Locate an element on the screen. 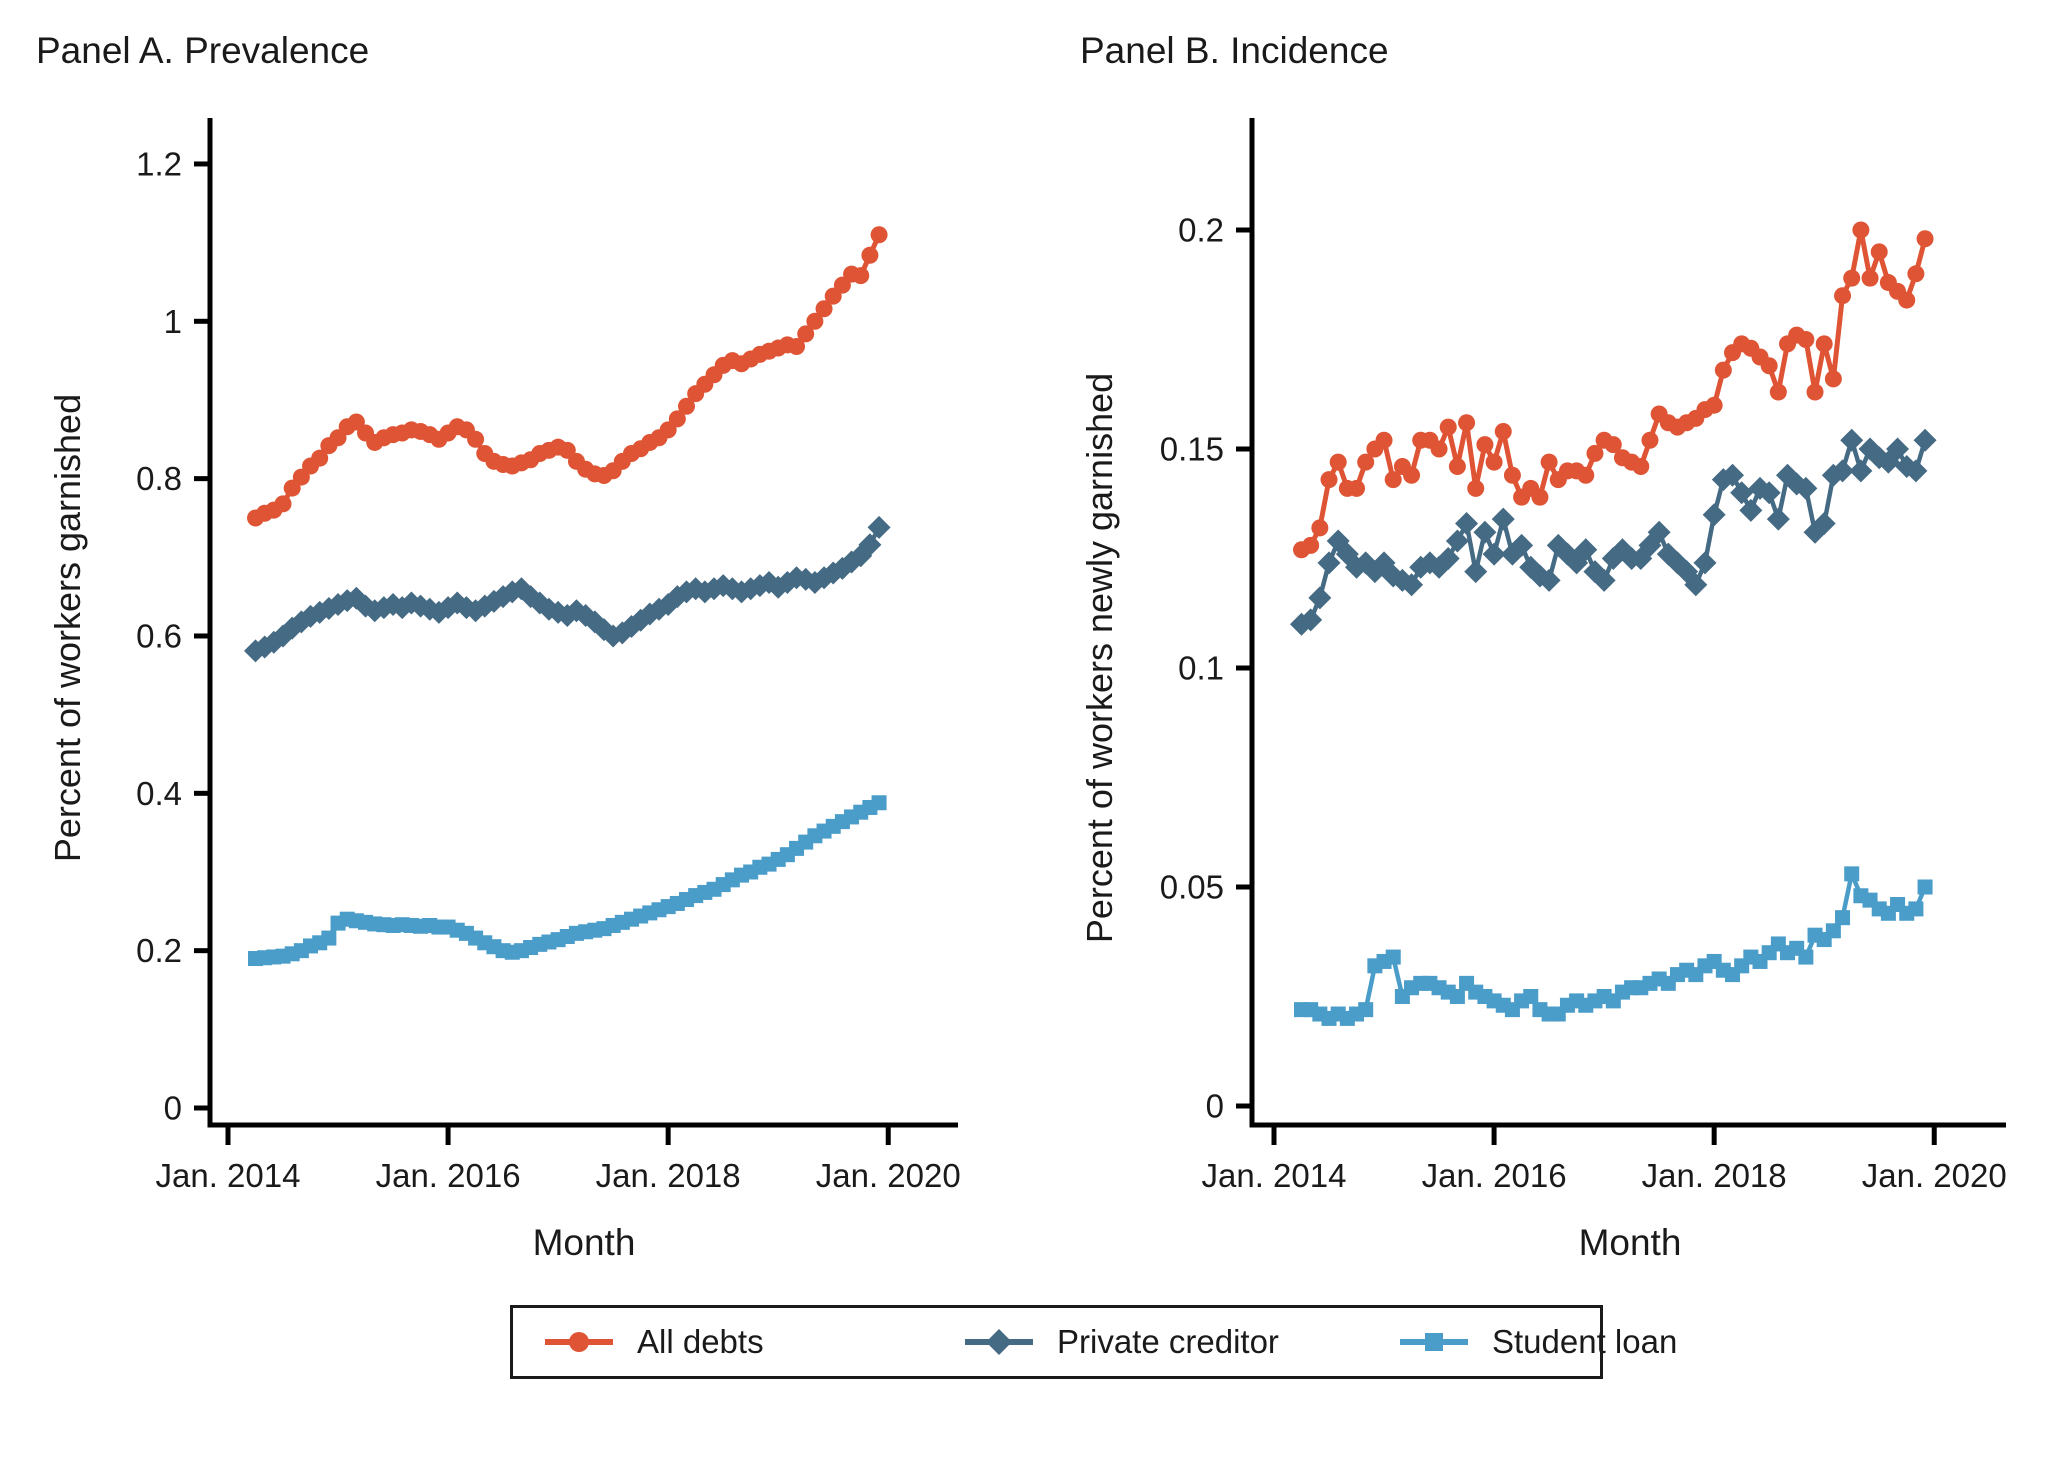  legend-entry-private-creditor: Private creditor is located at coordinates (1121, 1342).